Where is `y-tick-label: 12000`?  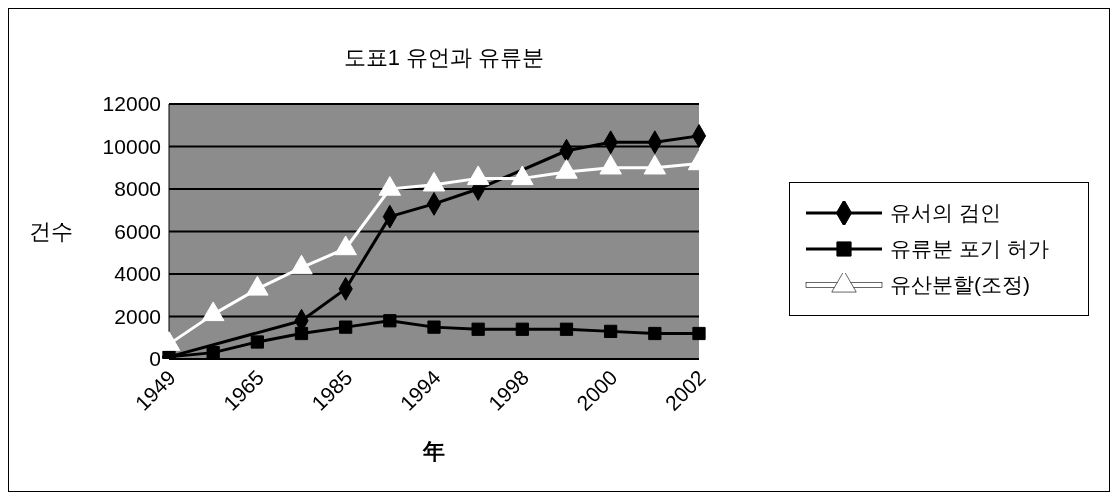
y-tick-label: 12000 is located at coordinates (131, 104).